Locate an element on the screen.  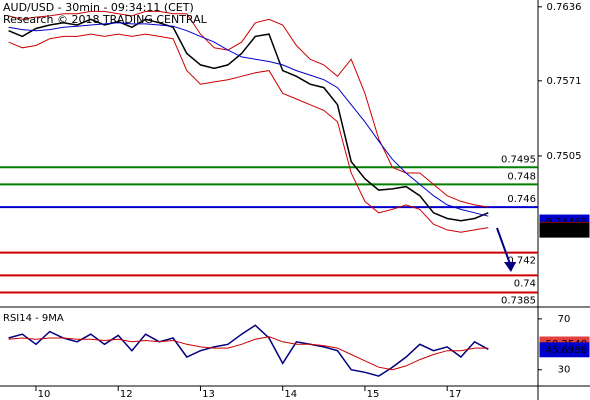
price-marker-label: 45.6986 is located at coordinates (566, 350).